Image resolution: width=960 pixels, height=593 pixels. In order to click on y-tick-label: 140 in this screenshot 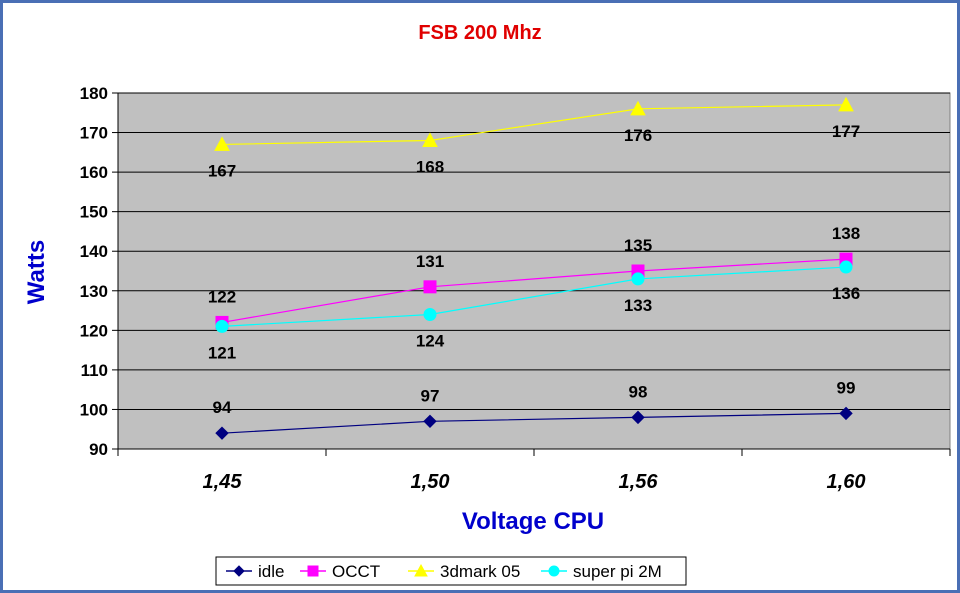, I will do `click(94, 251)`.